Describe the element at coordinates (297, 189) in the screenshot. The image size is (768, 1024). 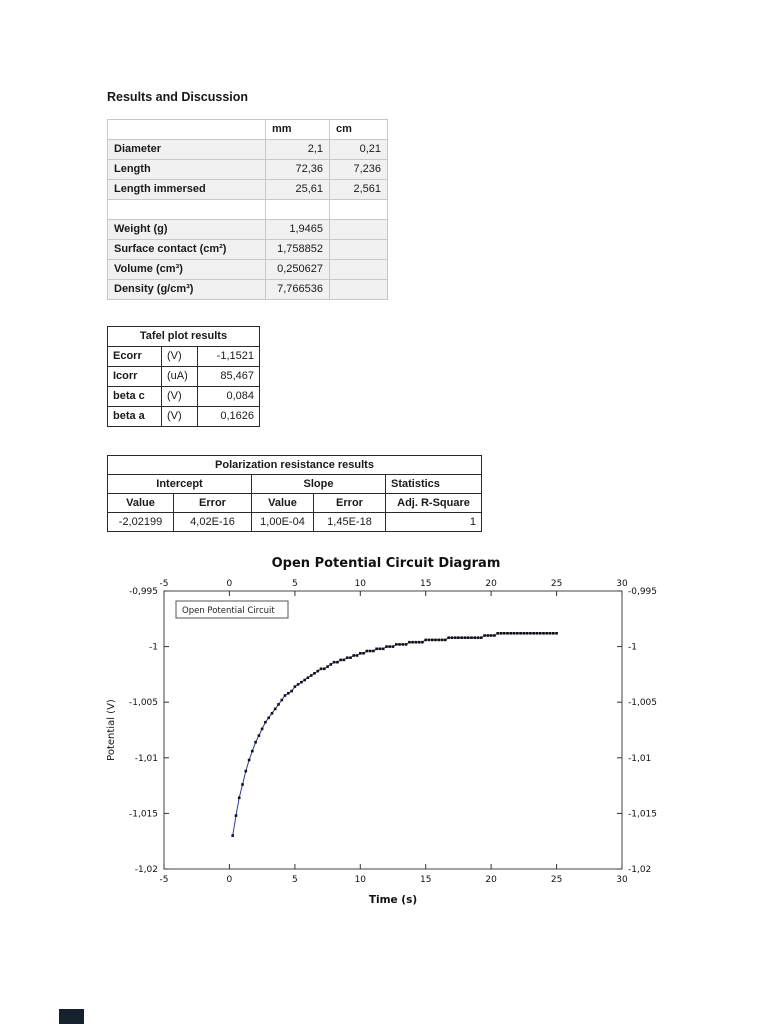
I see `cell: 25,61` at that location.